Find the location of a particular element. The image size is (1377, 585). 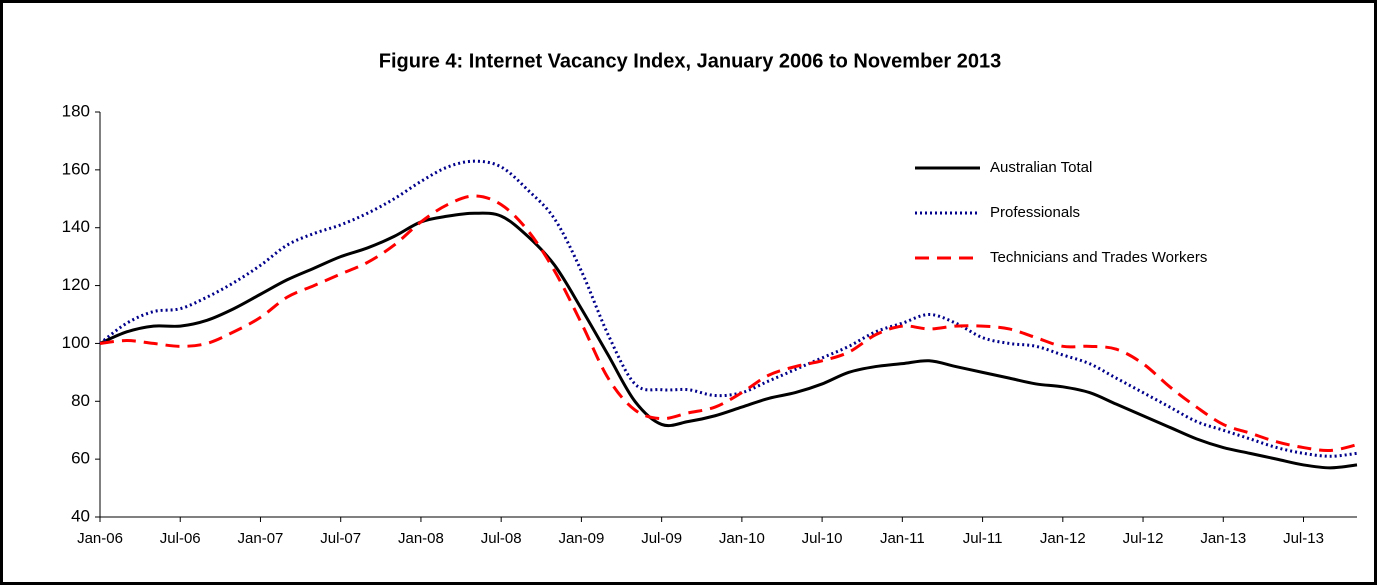

y-tick-label: 60 is located at coordinates (80, 458).